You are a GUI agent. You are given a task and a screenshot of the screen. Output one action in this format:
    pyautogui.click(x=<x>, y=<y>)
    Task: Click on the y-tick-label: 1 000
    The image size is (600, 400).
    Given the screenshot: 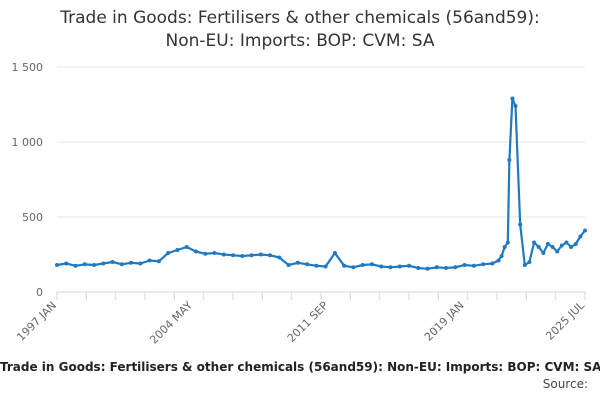 What is the action you would take?
    pyautogui.click(x=28, y=142)
    